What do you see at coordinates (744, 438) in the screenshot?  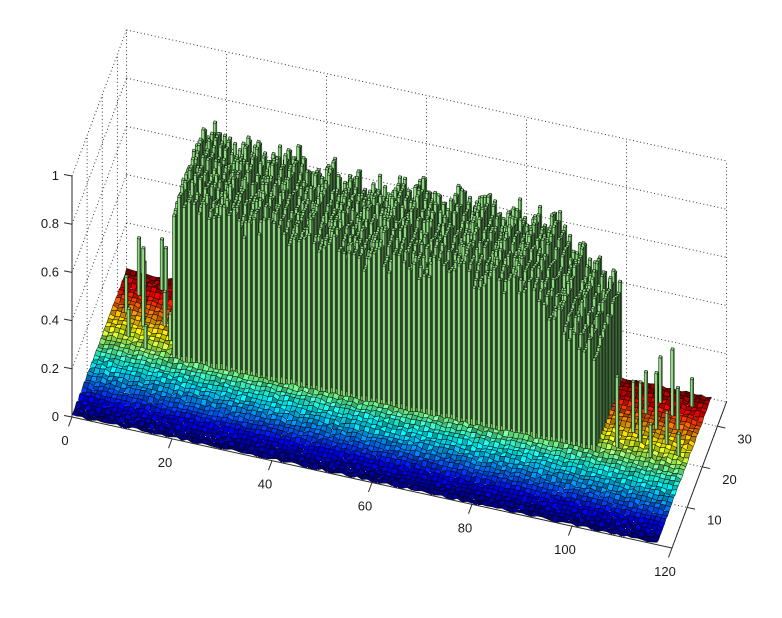 I see `y-tick-label: 30` at bounding box center [744, 438].